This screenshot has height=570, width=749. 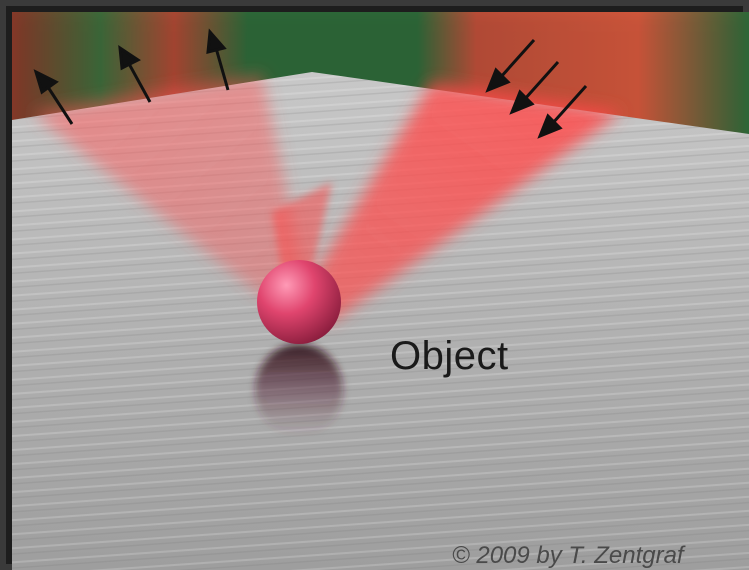 I want to click on copyright-notice: © 2009 by T. Zentgraf, so click(x=568, y=555).